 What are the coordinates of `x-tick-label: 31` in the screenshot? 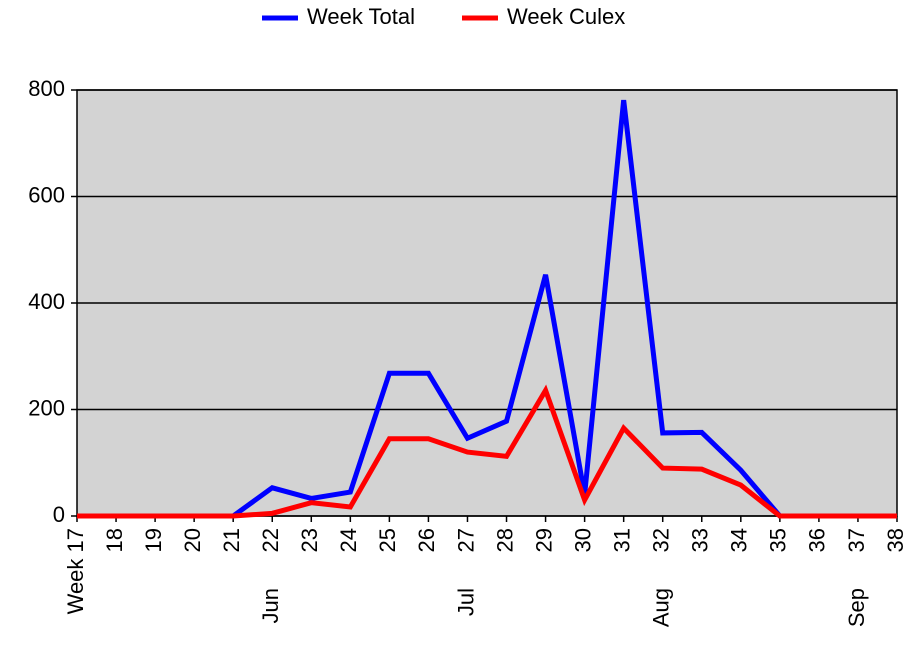 It's located at (621, 540).